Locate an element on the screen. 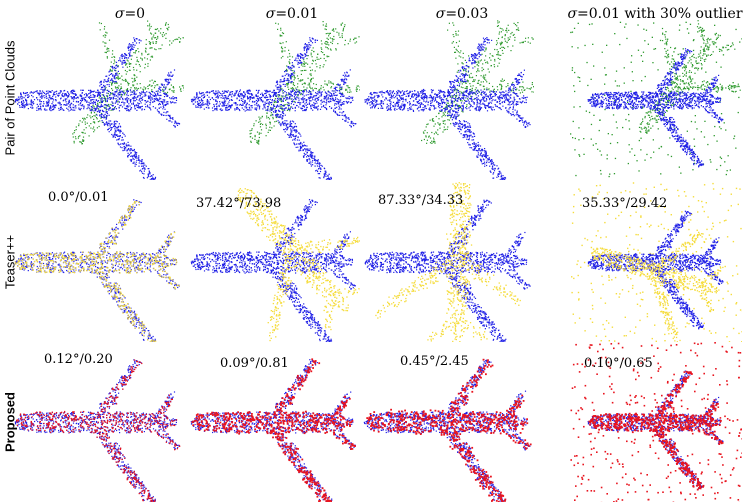 Image resolution: width=748 pixels, height=502 pixels. metric-teaser-sigma-0.01: 37.42°/73.98 is located at coordinates (238, 203).